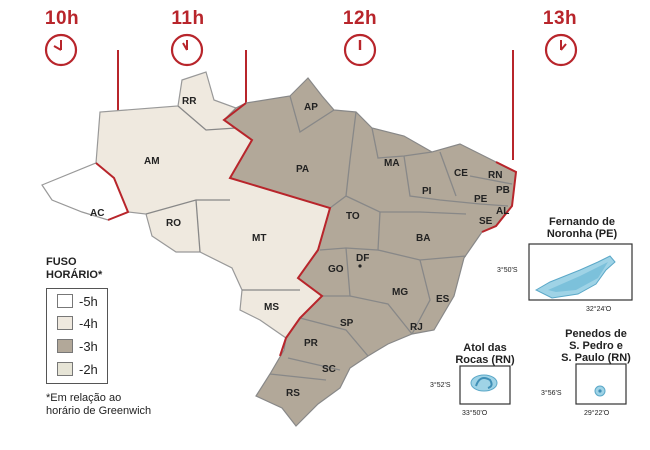  What do you see at coordinates (259, 238) in the screenshot?
I see `state-label-mt: MT` at bounding box center [259, 238].